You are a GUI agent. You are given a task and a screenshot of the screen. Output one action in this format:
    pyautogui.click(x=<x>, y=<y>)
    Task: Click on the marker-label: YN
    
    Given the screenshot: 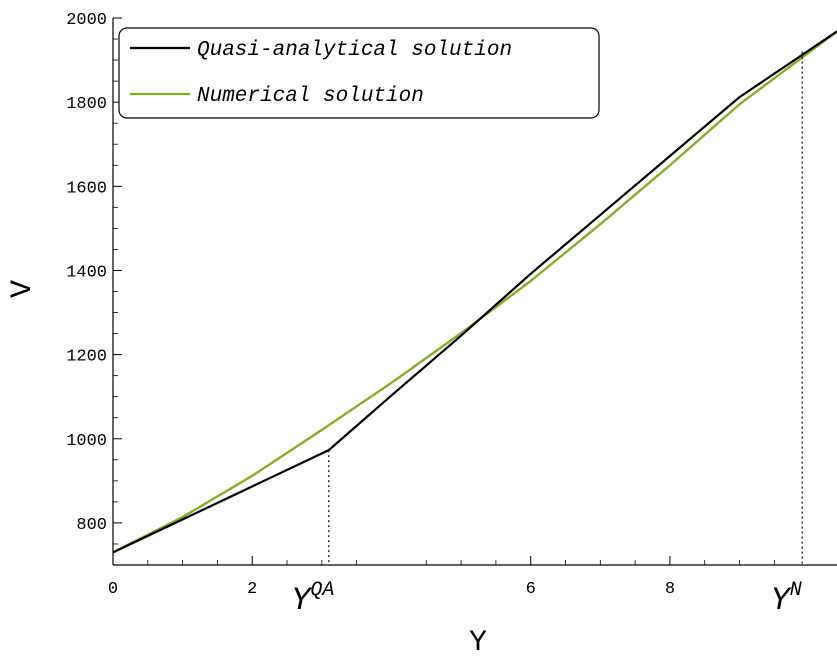 What is the action you would take?
    pyautogui.click(x=786, y=599)
    